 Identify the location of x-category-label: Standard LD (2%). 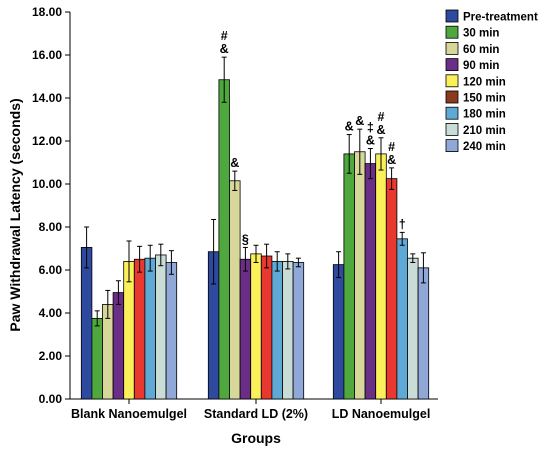
(256, 414).